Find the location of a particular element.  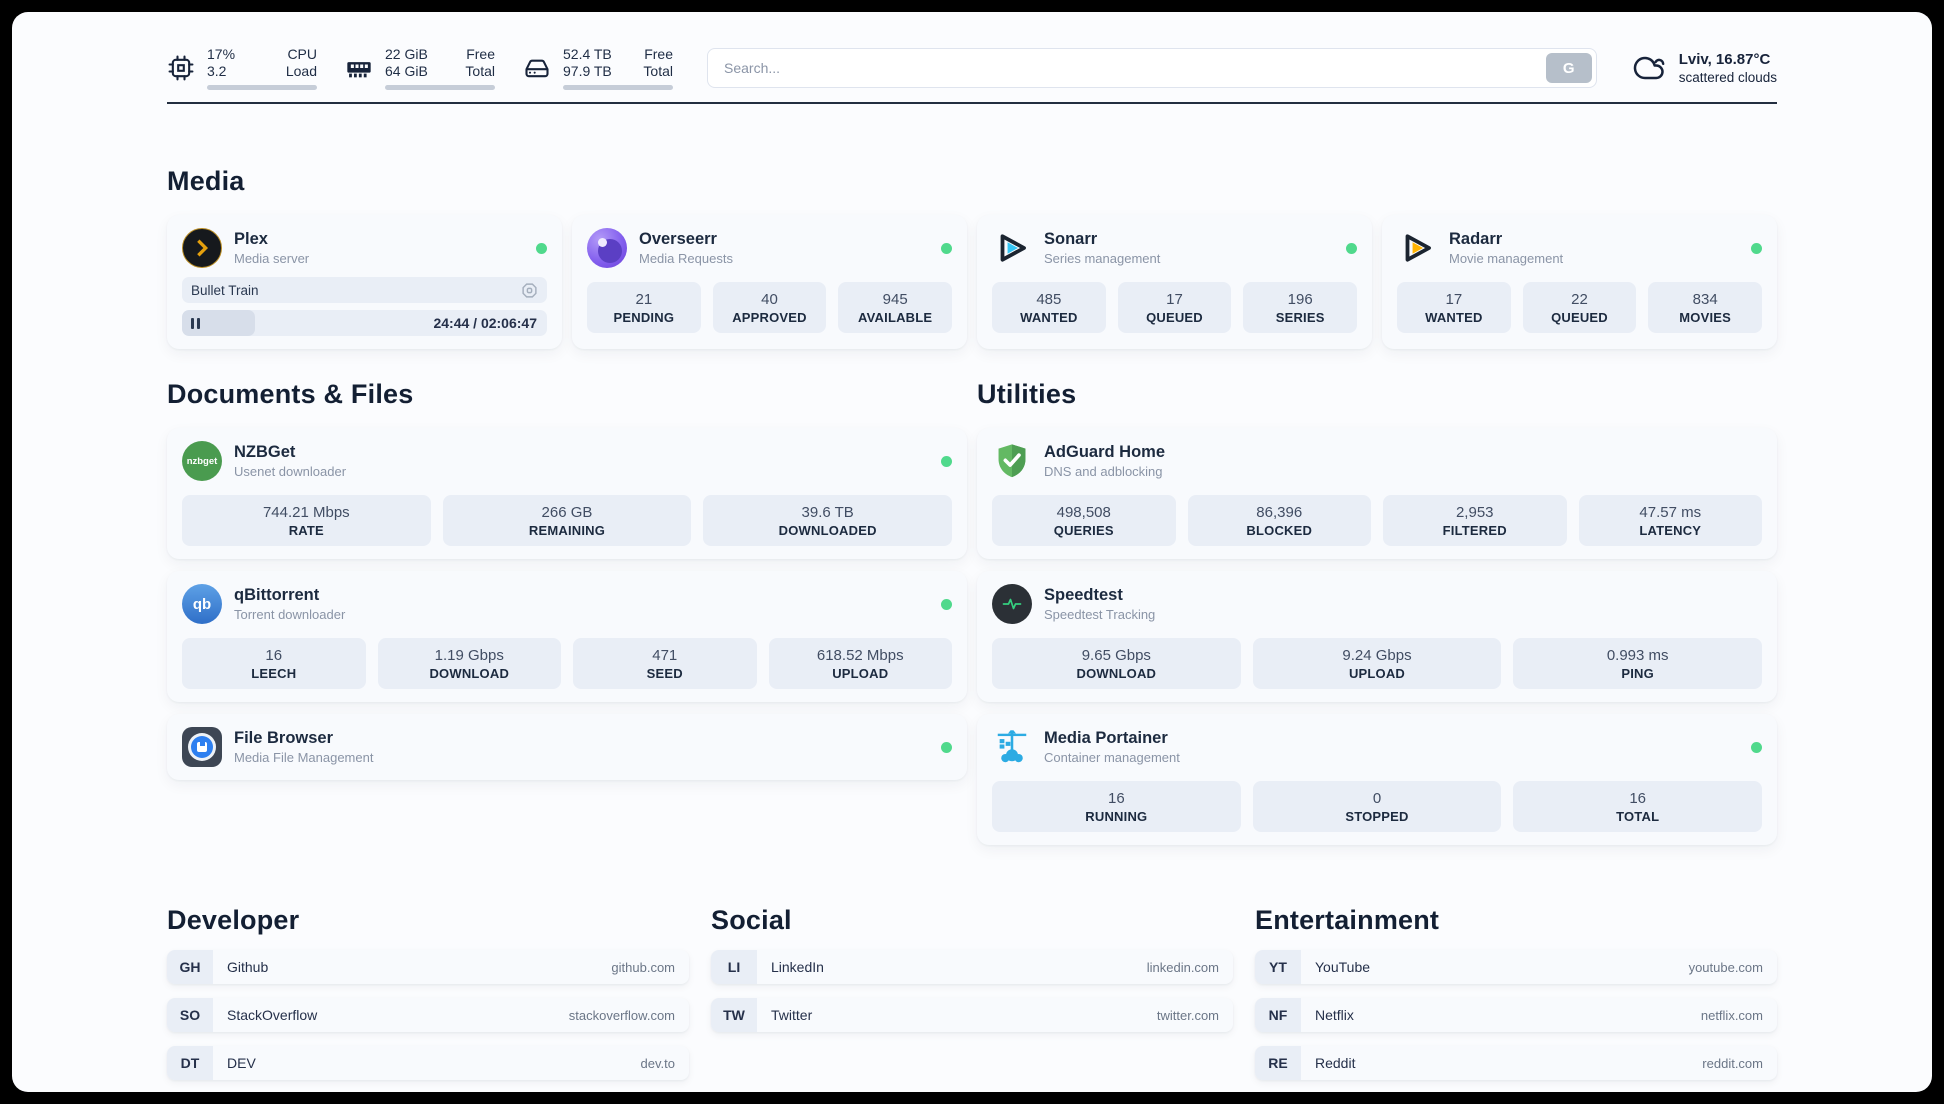

stat-box: 9.24 Gbps UPLOAD is located at coordinates (1377, 663).